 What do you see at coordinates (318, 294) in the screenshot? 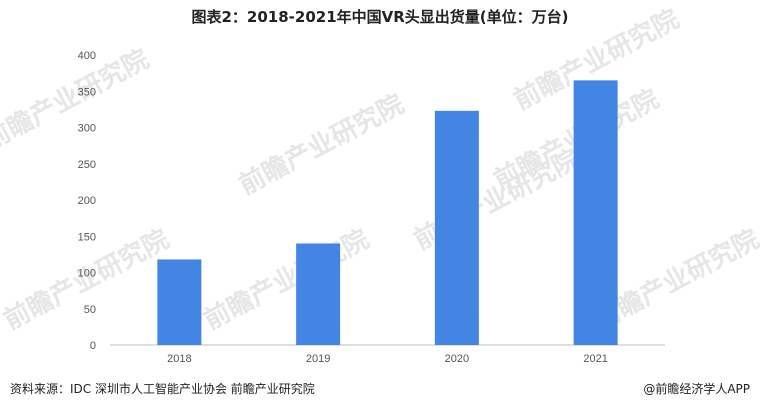
I see `bar-2019` at bounding box center [318, 294].